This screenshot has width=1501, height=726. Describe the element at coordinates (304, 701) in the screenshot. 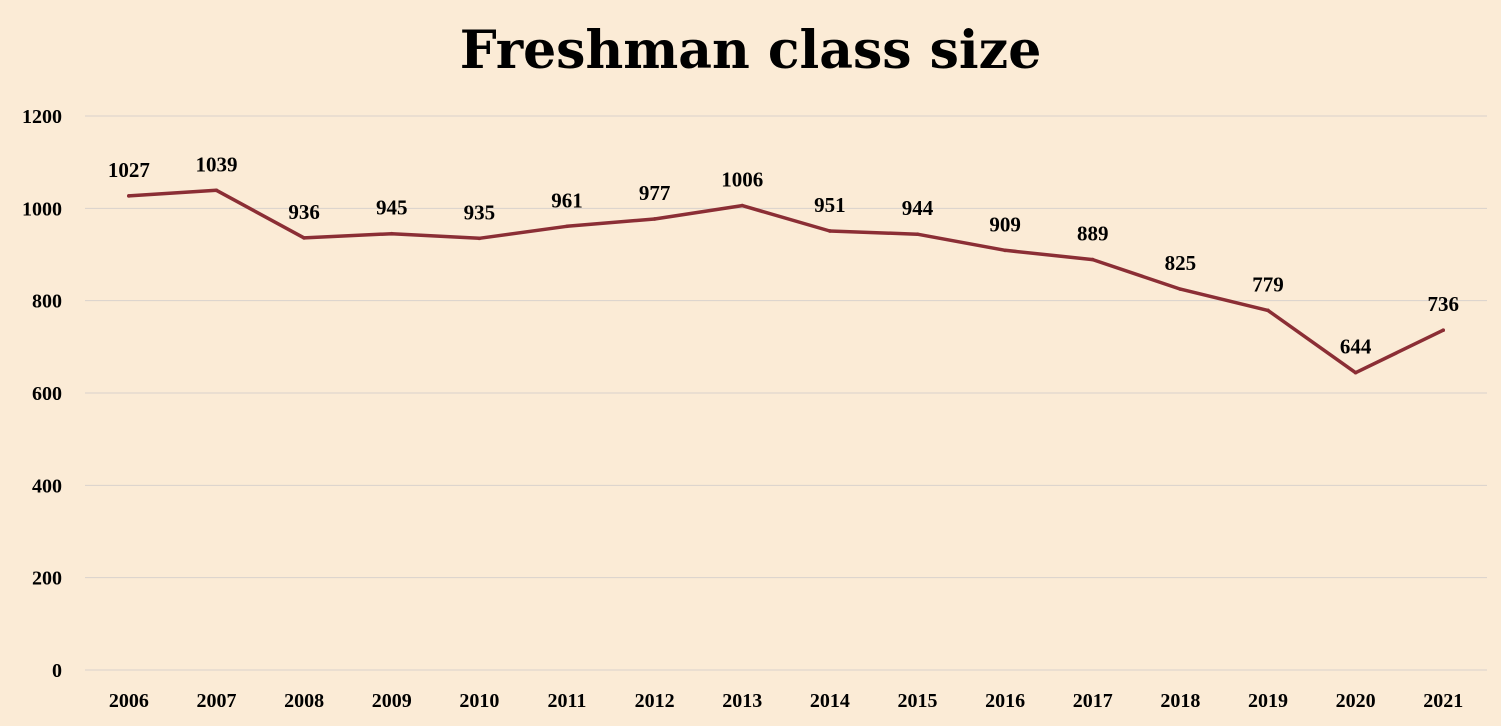

I see `x-tick-label: 2008` at that location.